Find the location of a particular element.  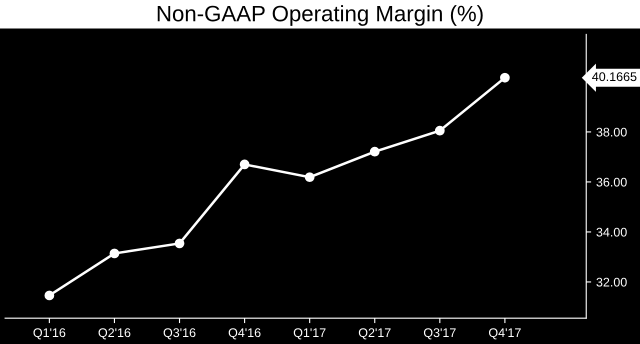

x-tick-label: Q2'16 is located at coordinates (114, 334).